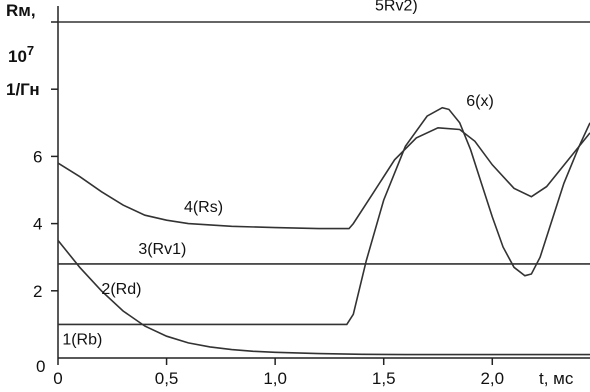  I want to click on y-axis-label-scale-exponent: 7, so click(30, 50).